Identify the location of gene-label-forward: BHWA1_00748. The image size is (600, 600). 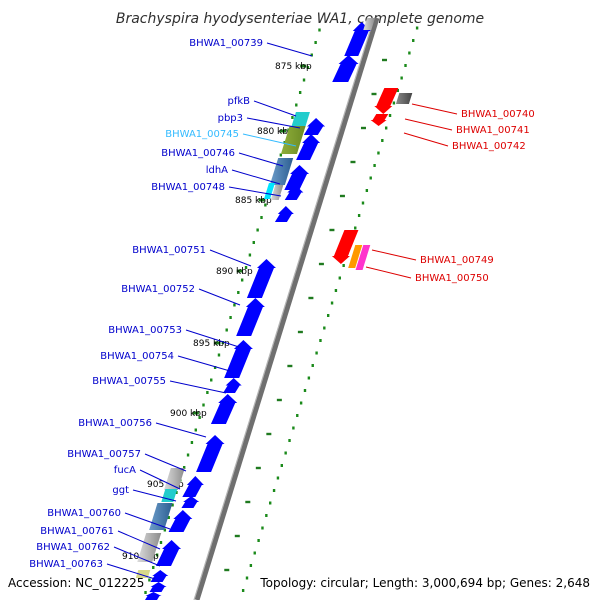
(216, 189).